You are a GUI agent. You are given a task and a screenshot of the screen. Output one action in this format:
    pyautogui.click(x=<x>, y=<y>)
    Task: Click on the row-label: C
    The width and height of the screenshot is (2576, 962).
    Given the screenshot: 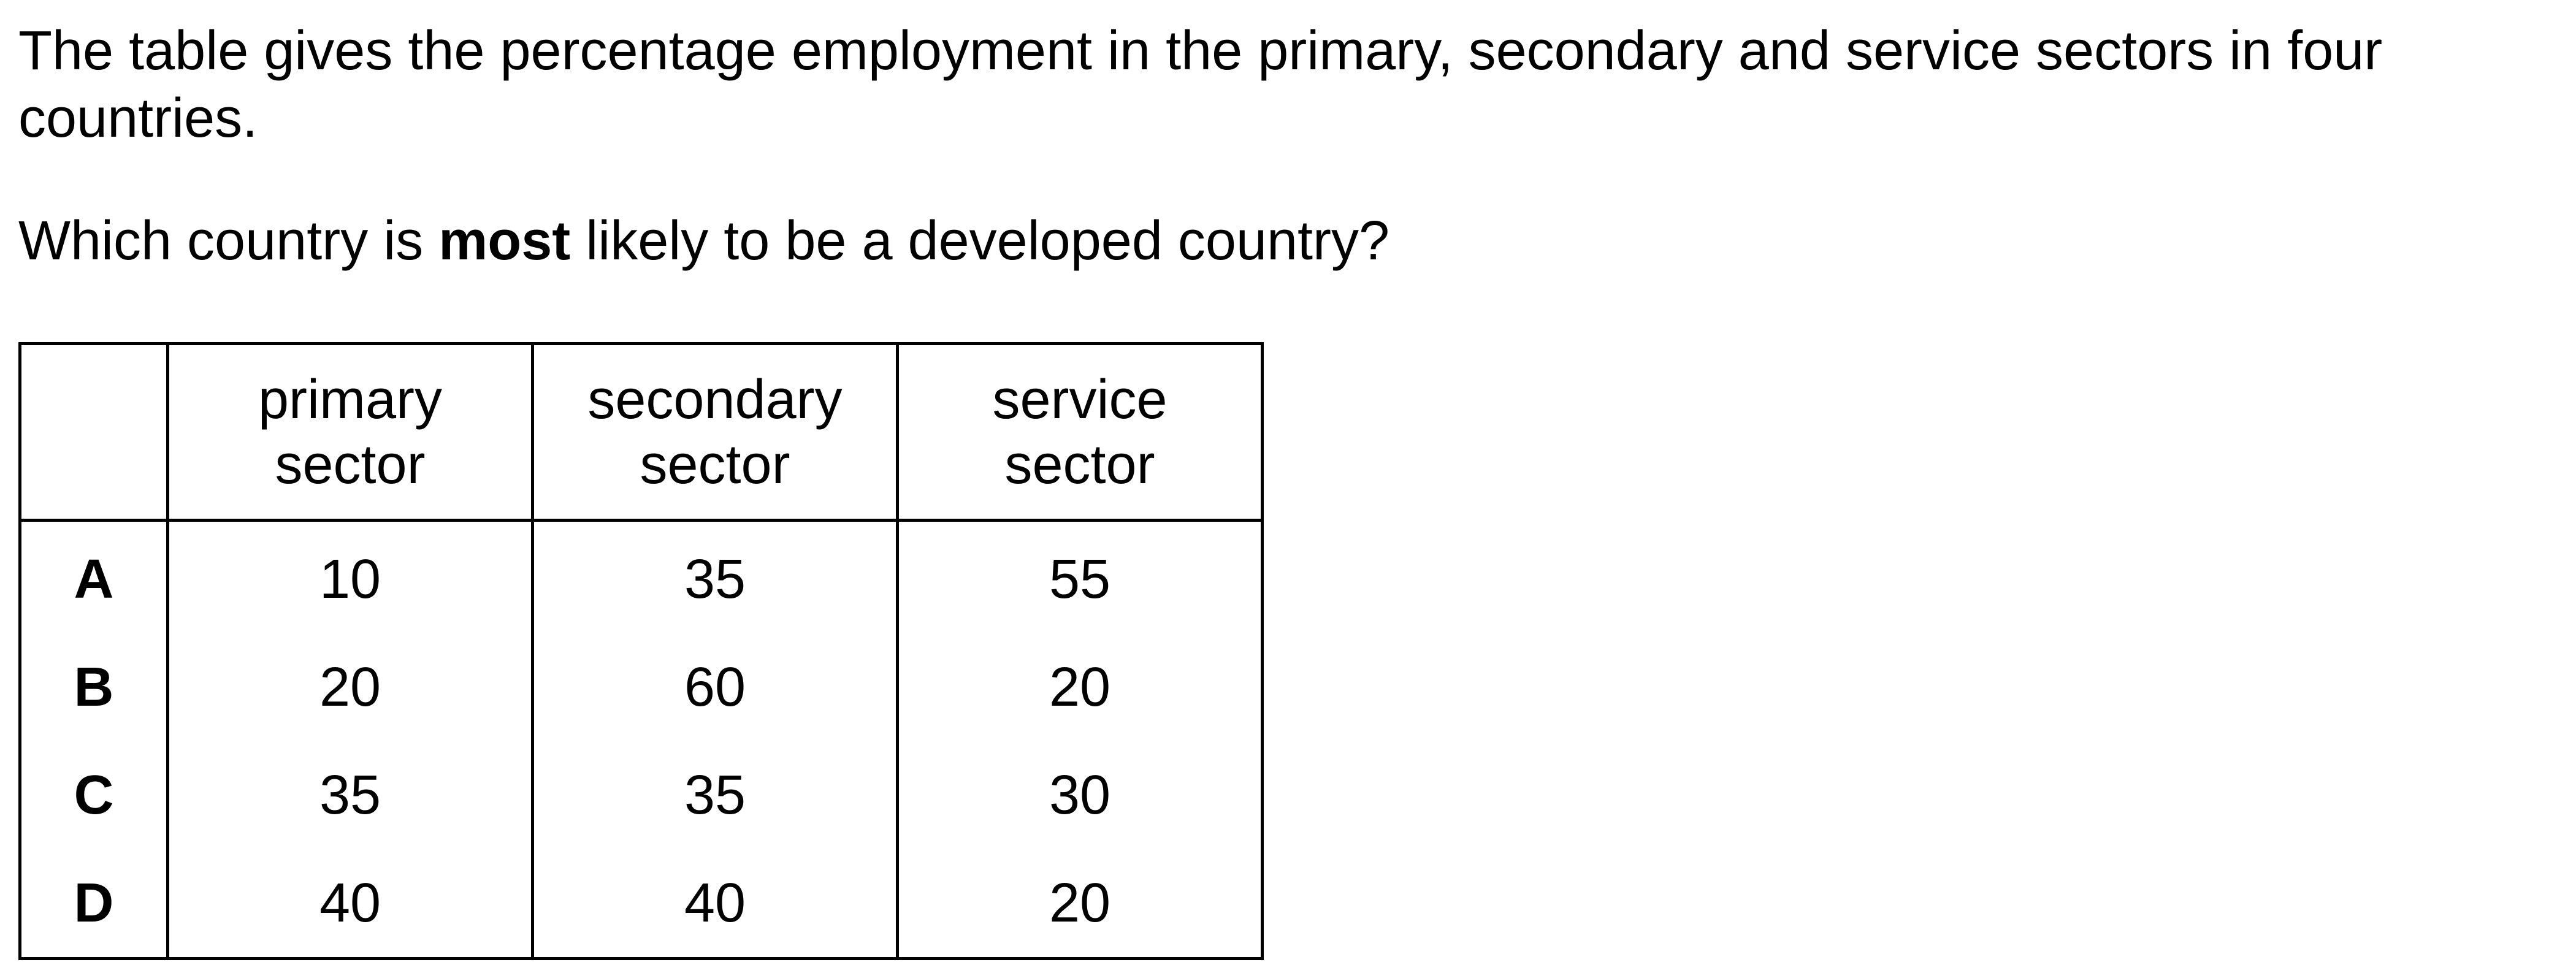 What is the action you would take?
    pyautogui.click(x=93, y=795)
    